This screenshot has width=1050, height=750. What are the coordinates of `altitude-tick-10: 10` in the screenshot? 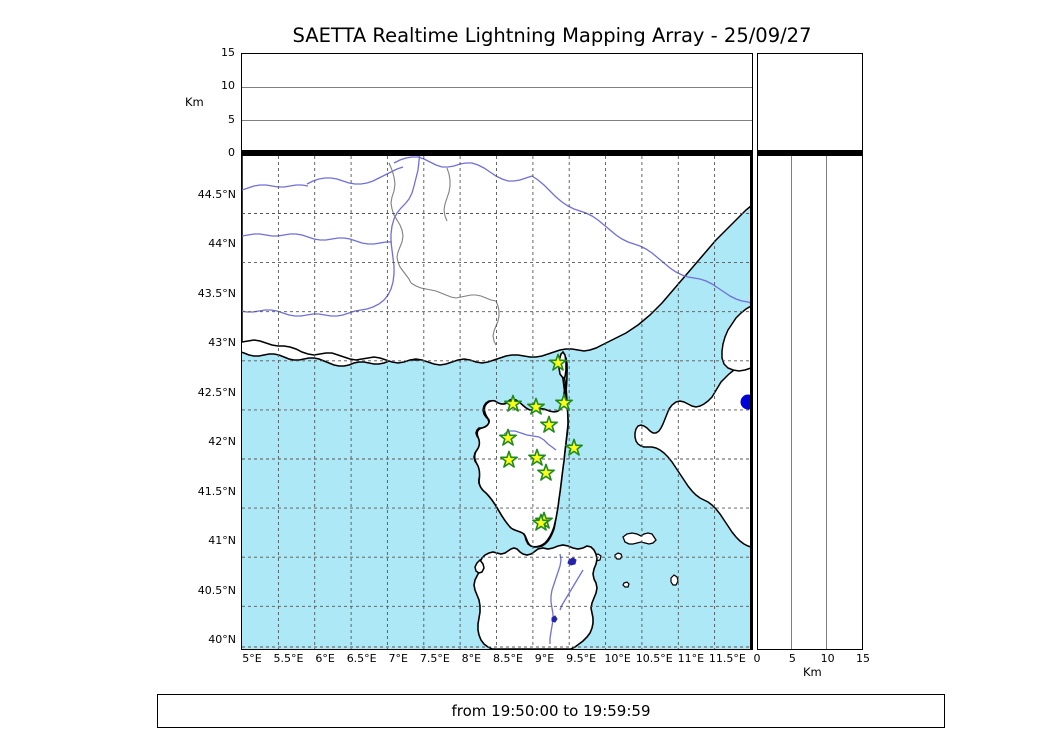 It's located at (228, 86).